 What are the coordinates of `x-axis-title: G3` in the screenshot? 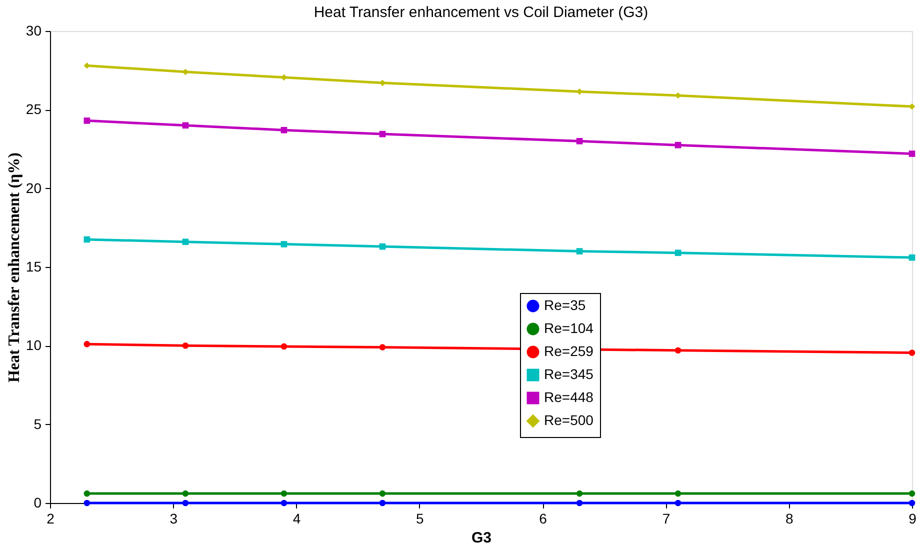 It's located at (481, 538).